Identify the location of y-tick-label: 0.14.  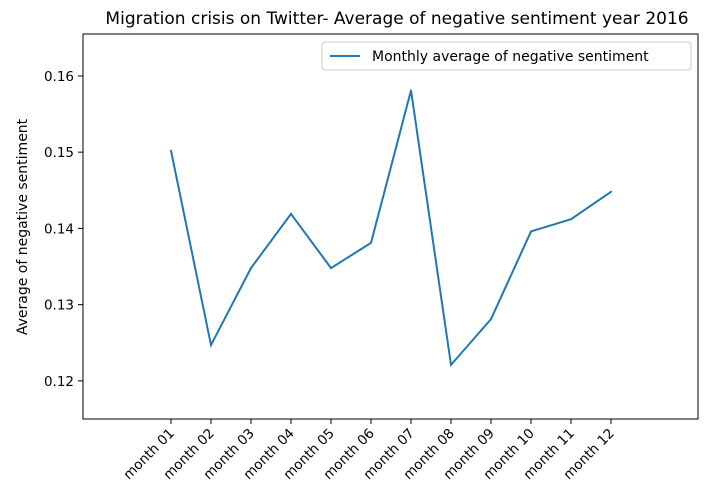
(59, 229).